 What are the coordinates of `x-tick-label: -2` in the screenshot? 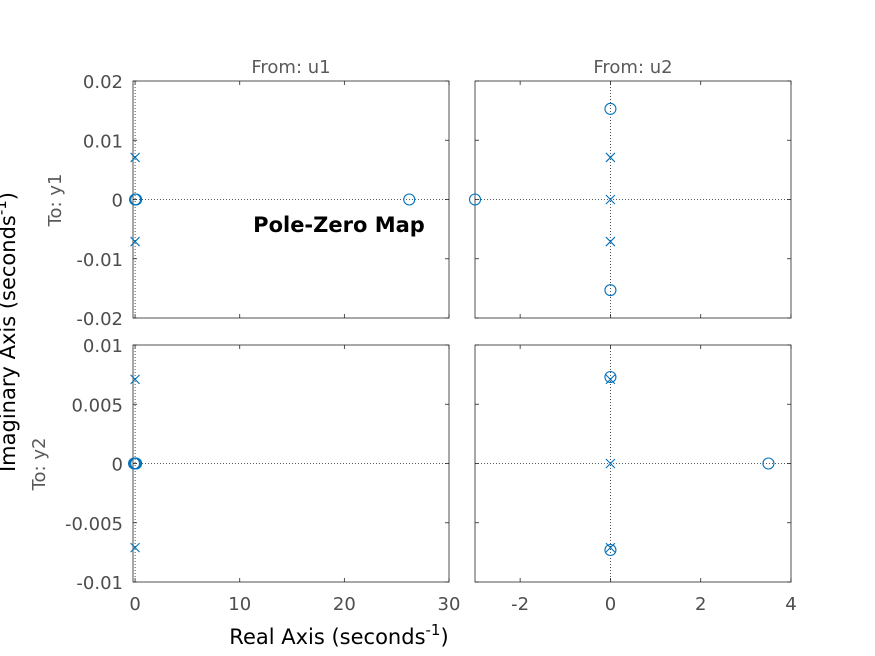 It's located at (520, 604).